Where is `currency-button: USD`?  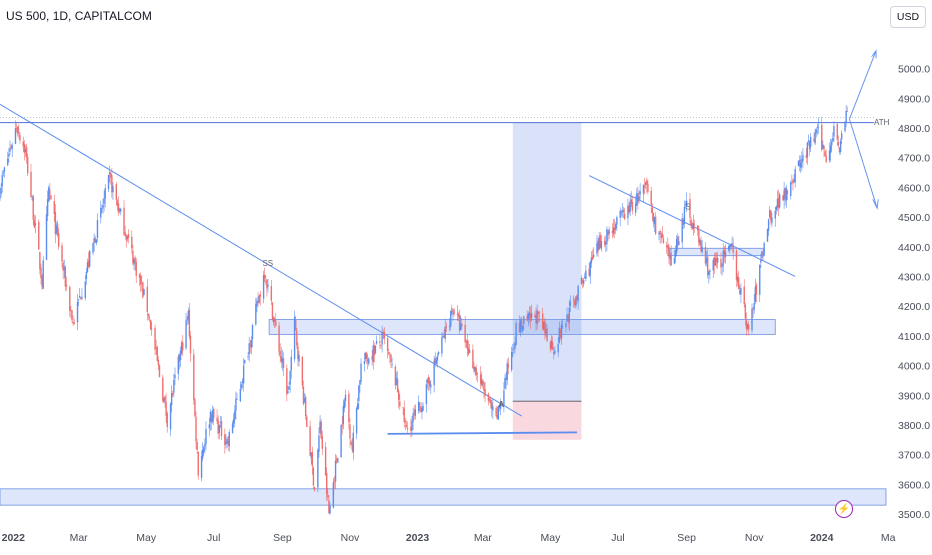 currency-button: USD is located at coordinates (908, 17).